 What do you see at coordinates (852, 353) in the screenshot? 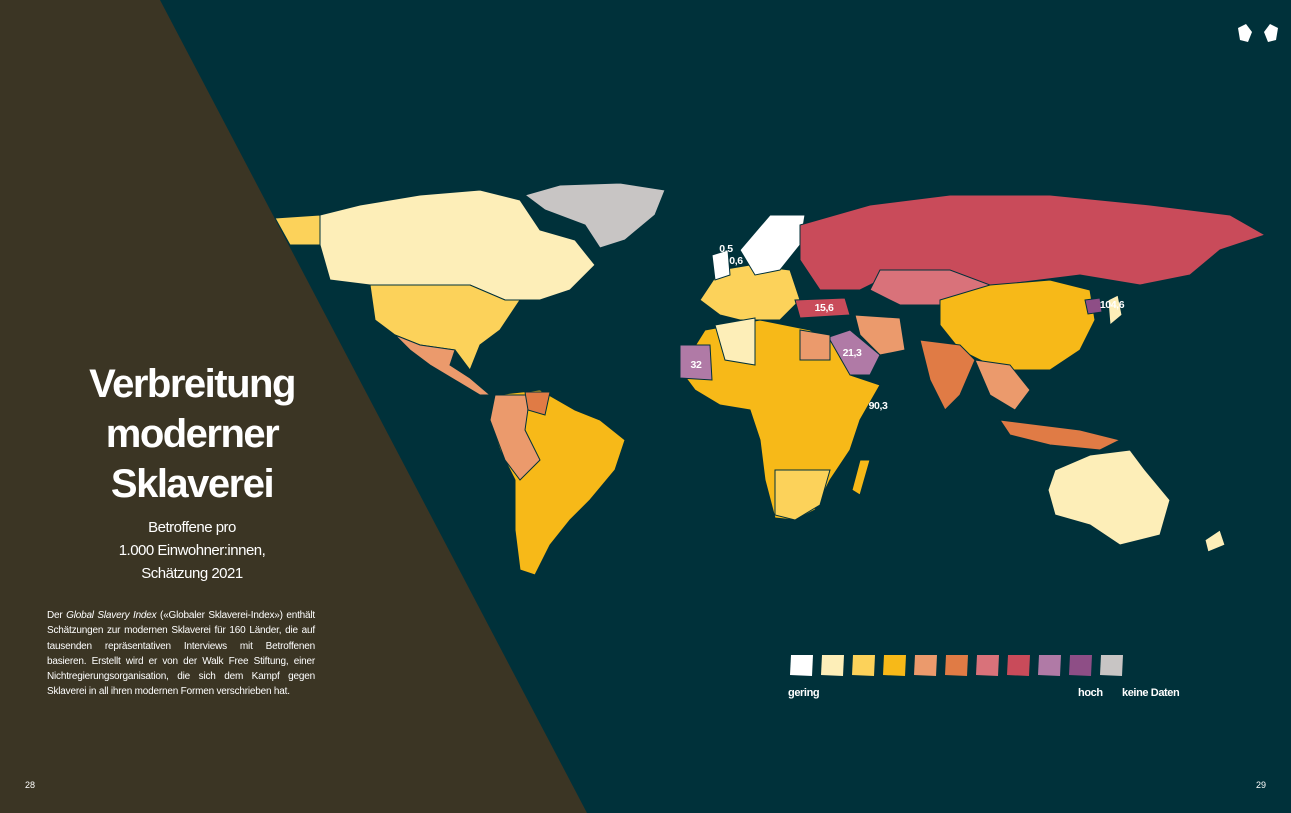
I see `map-label: 21,3` at bounding box center [852, 353].